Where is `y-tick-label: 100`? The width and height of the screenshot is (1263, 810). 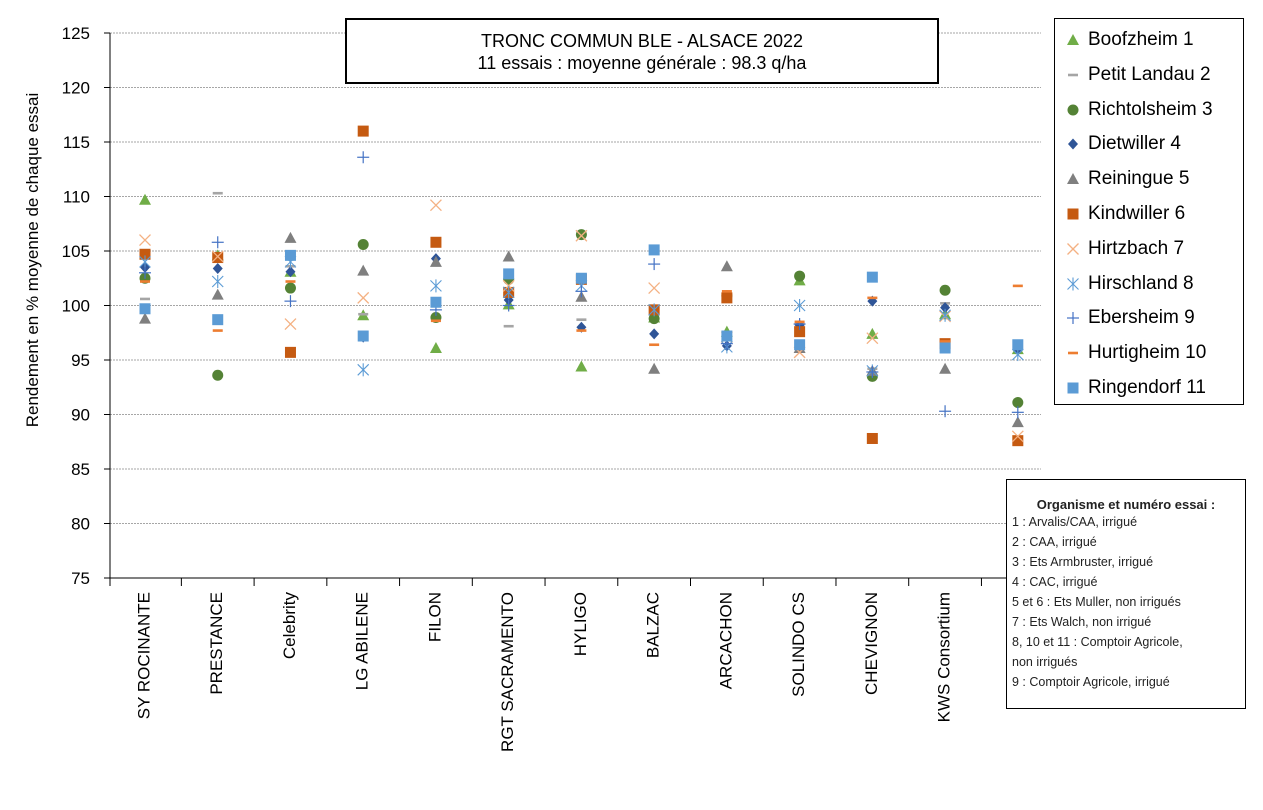 y-tick-label: 100 is located at coordinates (76, 306).